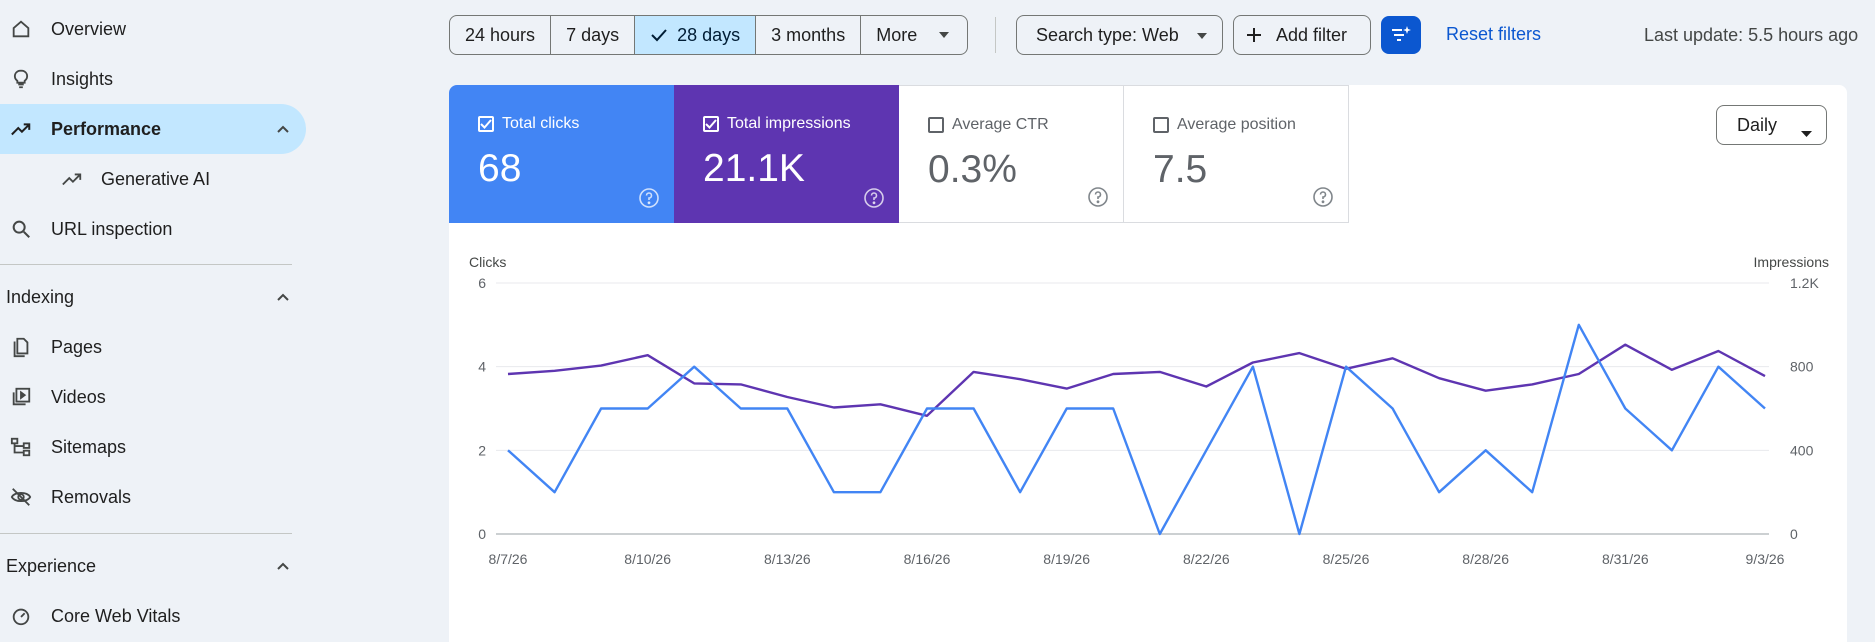 This screenshot has width=1875, height=642. What do you see at coordinates (156, 178) in the screenshot?
I see `sidebar-item-label: Generative AI` at bounding box center [156, 178].